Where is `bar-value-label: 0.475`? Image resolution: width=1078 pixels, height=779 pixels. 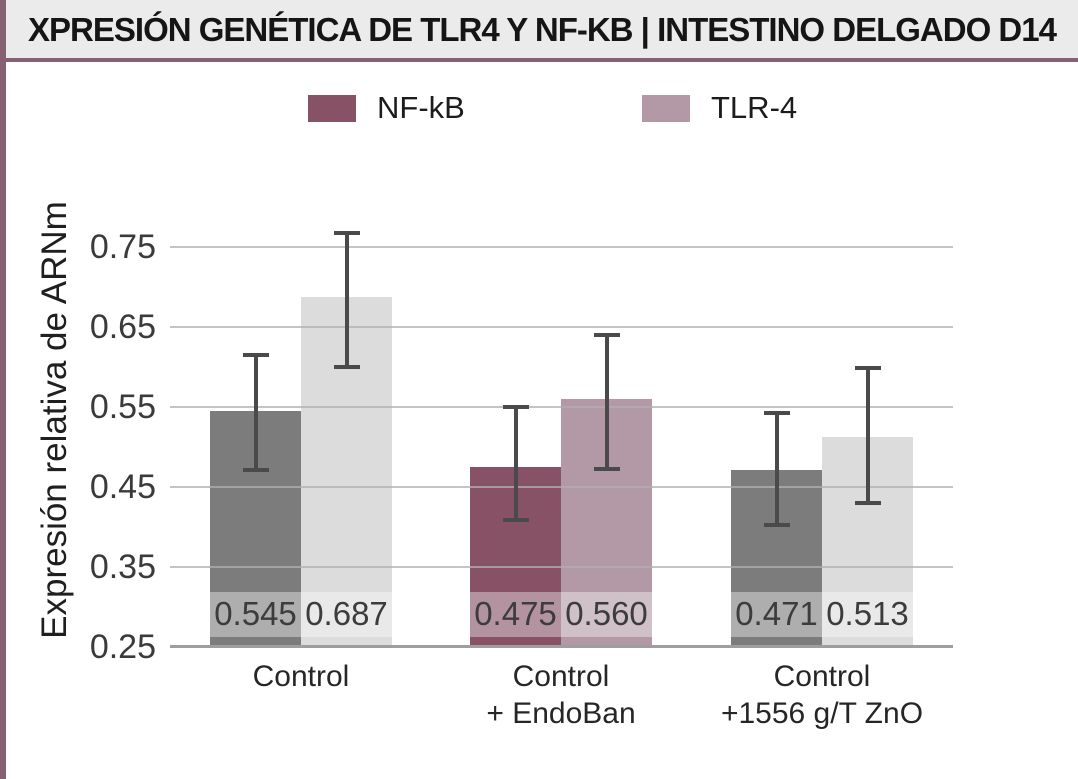 bar-value-label: 0.475 is located at coordinates (515, 613).